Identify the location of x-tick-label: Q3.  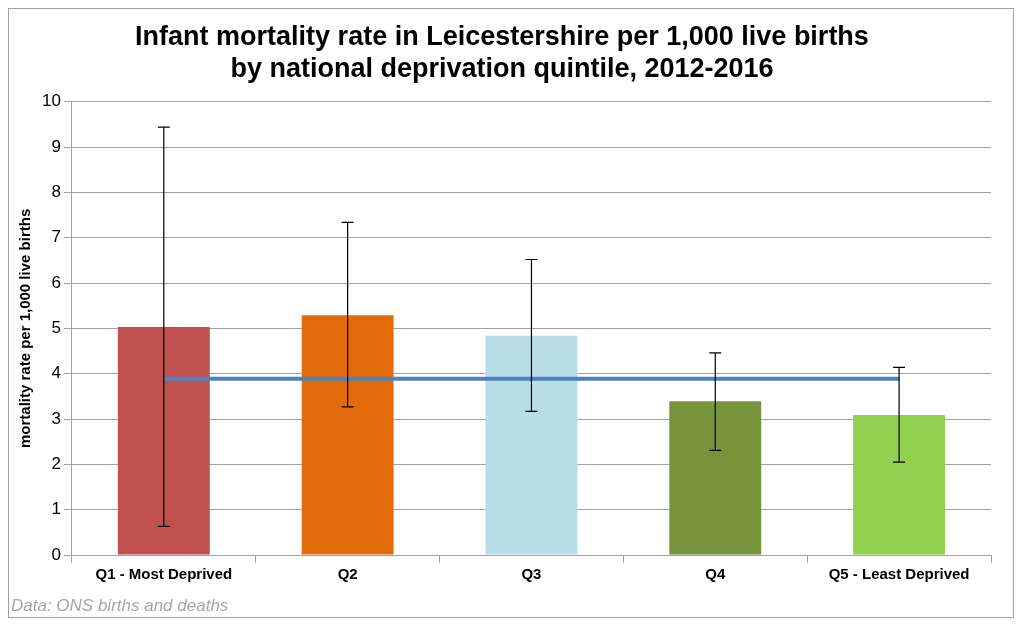
(531, 574).